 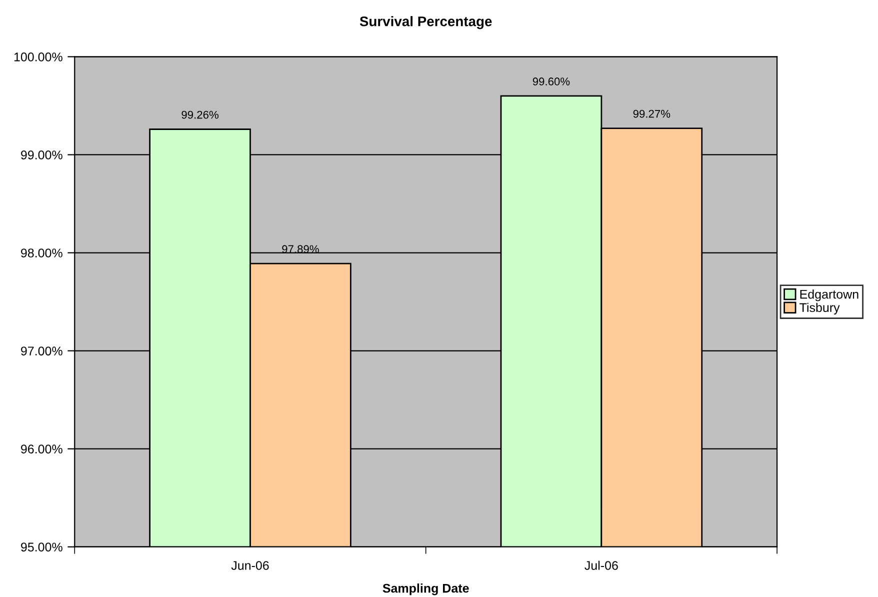 What do you see at coordinates (41, 351) in the screenshot?
I see `y-tick-label: 97.00%` at bounding box center [41, 351].